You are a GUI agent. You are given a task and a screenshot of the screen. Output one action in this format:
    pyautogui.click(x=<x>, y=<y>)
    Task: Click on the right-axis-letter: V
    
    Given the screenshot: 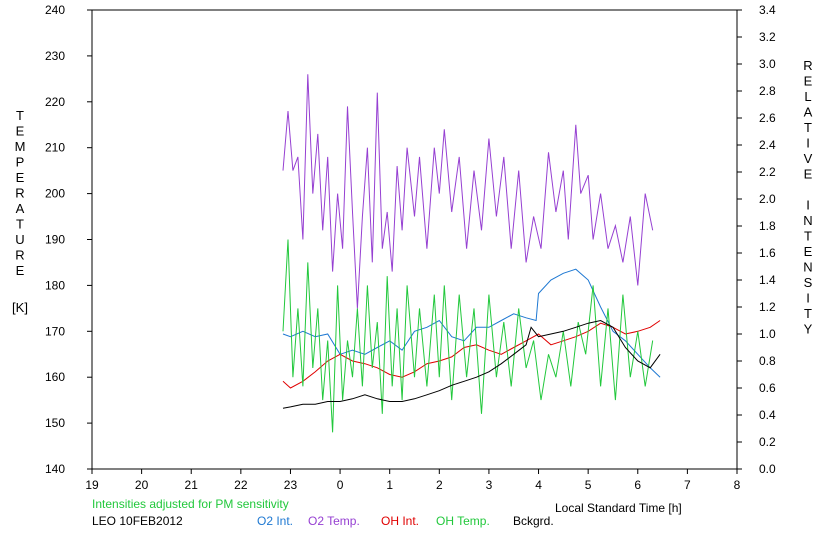 What is the action you would take?
    pyautogui.click(x=808, y=158)
    